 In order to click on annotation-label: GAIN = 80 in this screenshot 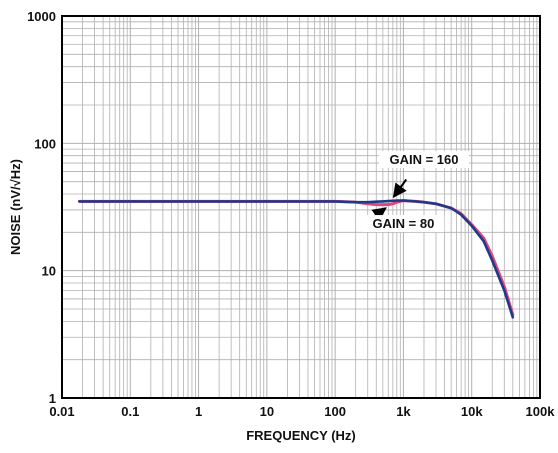, I will do `click(404, 223)`.